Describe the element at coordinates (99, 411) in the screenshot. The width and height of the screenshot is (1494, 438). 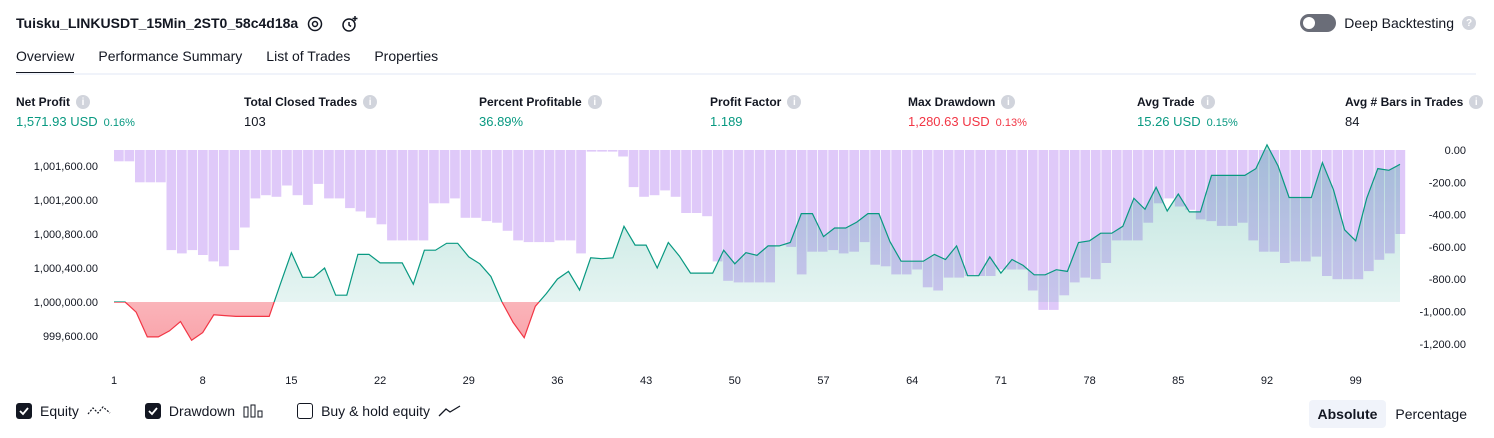
I see `equity-line-icon` at that location.